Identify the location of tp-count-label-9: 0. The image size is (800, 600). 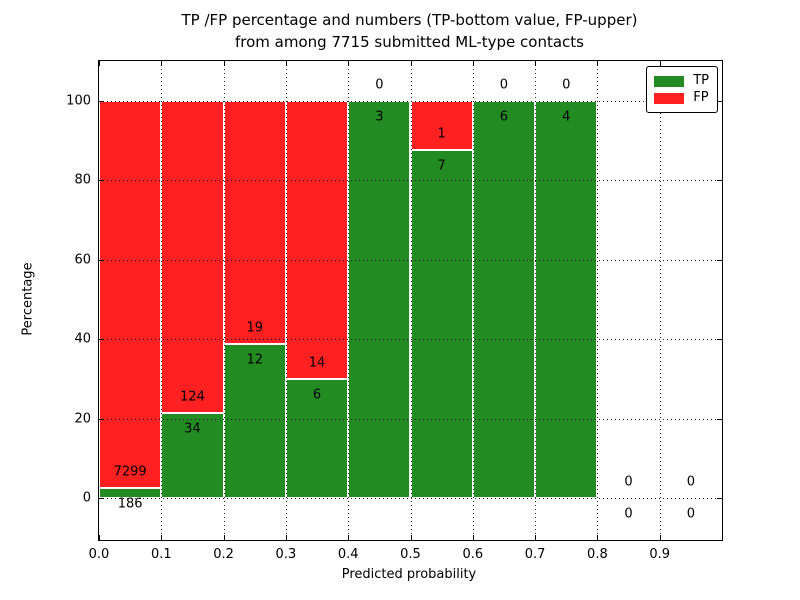
(690, 514).